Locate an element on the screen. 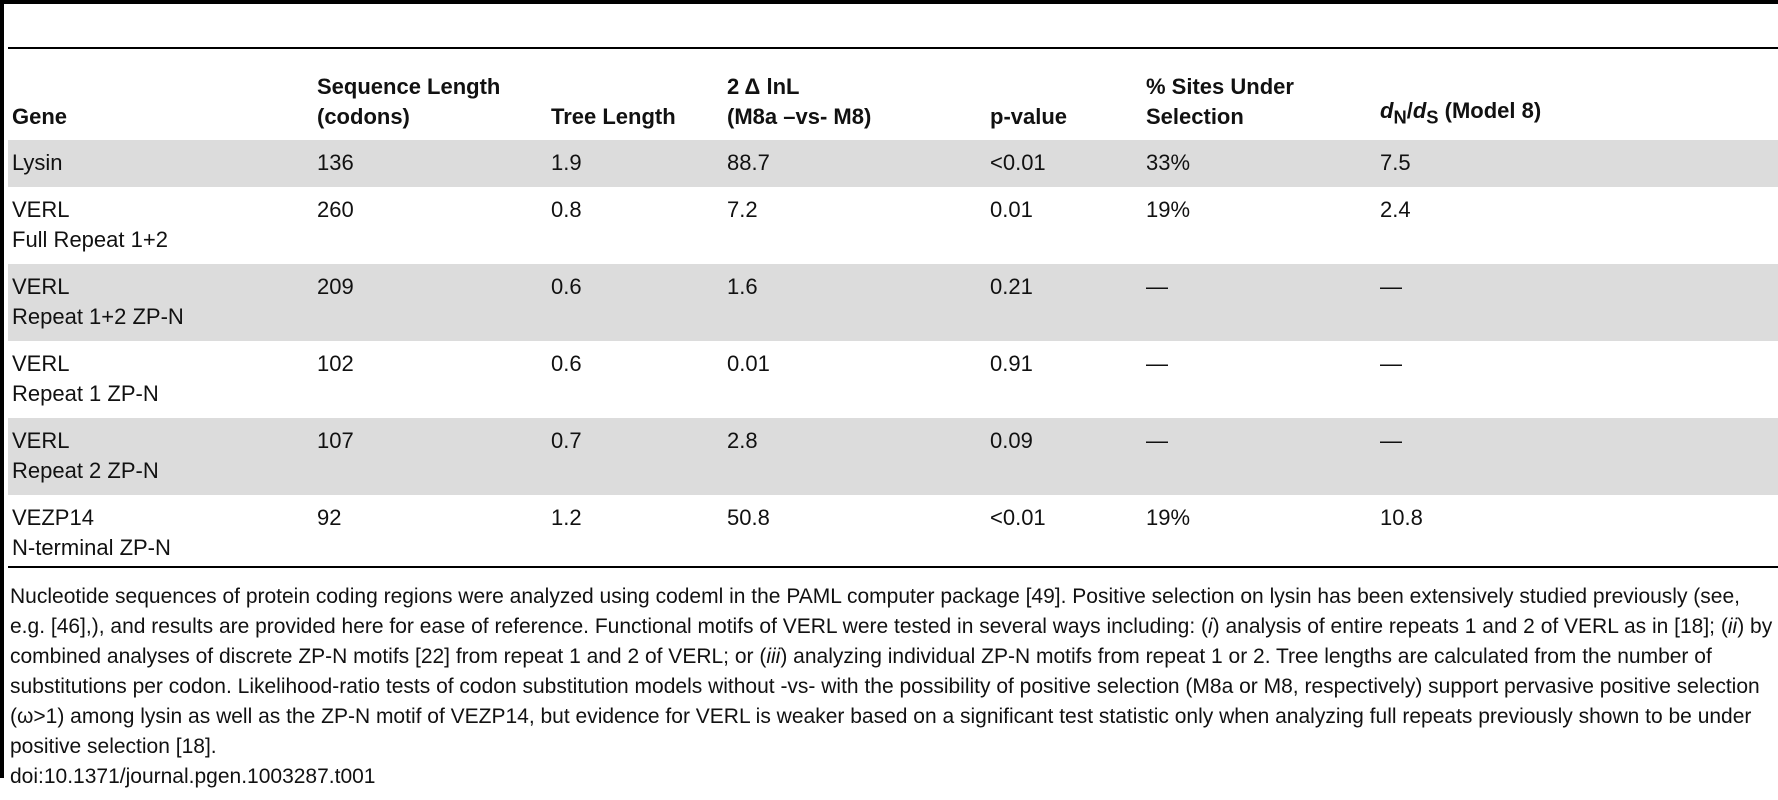 This screenshot has width=1778, height=800. cell-dn-ds: 7.5 is located at coordinates (1577, 163).